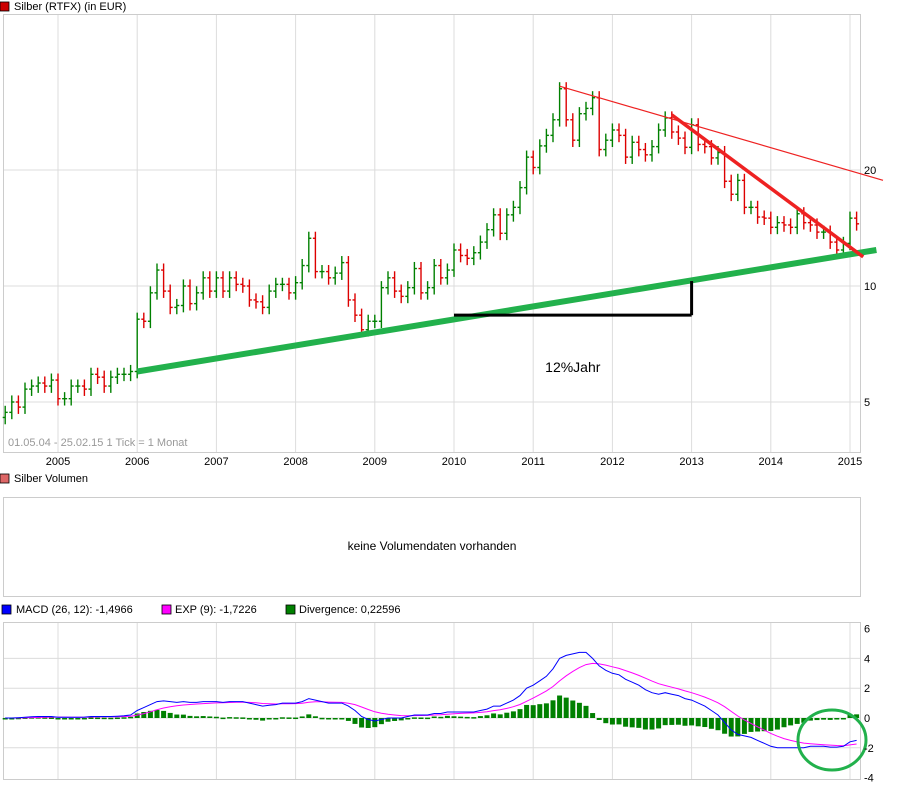 The width and height of the screenshot is (907, 789). I want to click on no-volume-message: keine Volumendaten vorhanden, so click(432, 546).